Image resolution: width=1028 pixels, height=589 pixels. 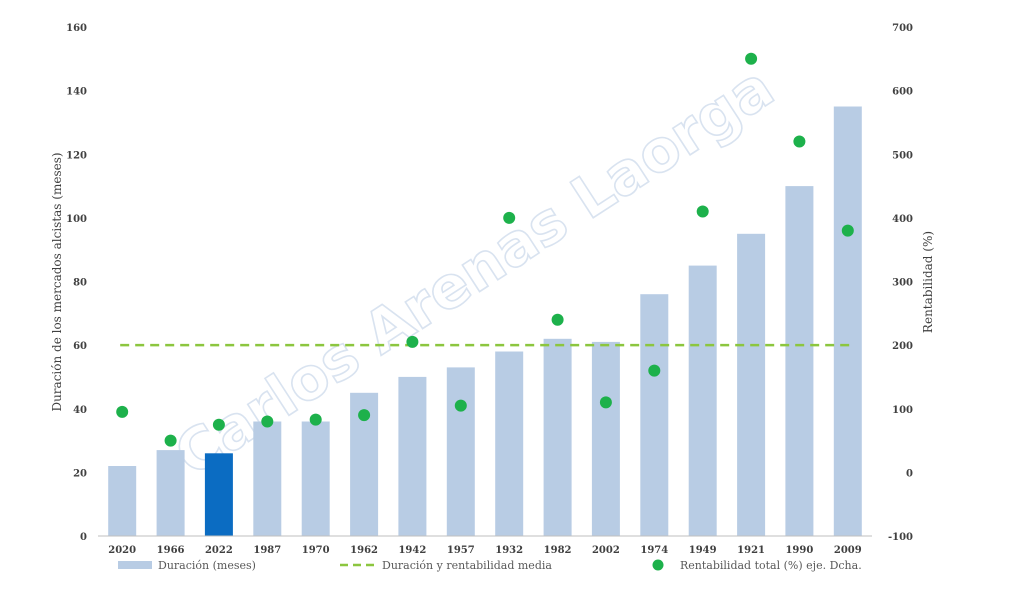 What do you see at coordinates (509, 550) in the screenshot?
I see `x-tick-label: 1932` at bounding box center [509, 550].